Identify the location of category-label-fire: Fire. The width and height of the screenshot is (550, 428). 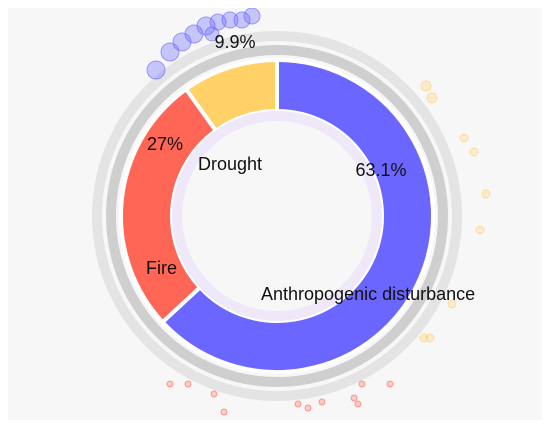
(161, 268).